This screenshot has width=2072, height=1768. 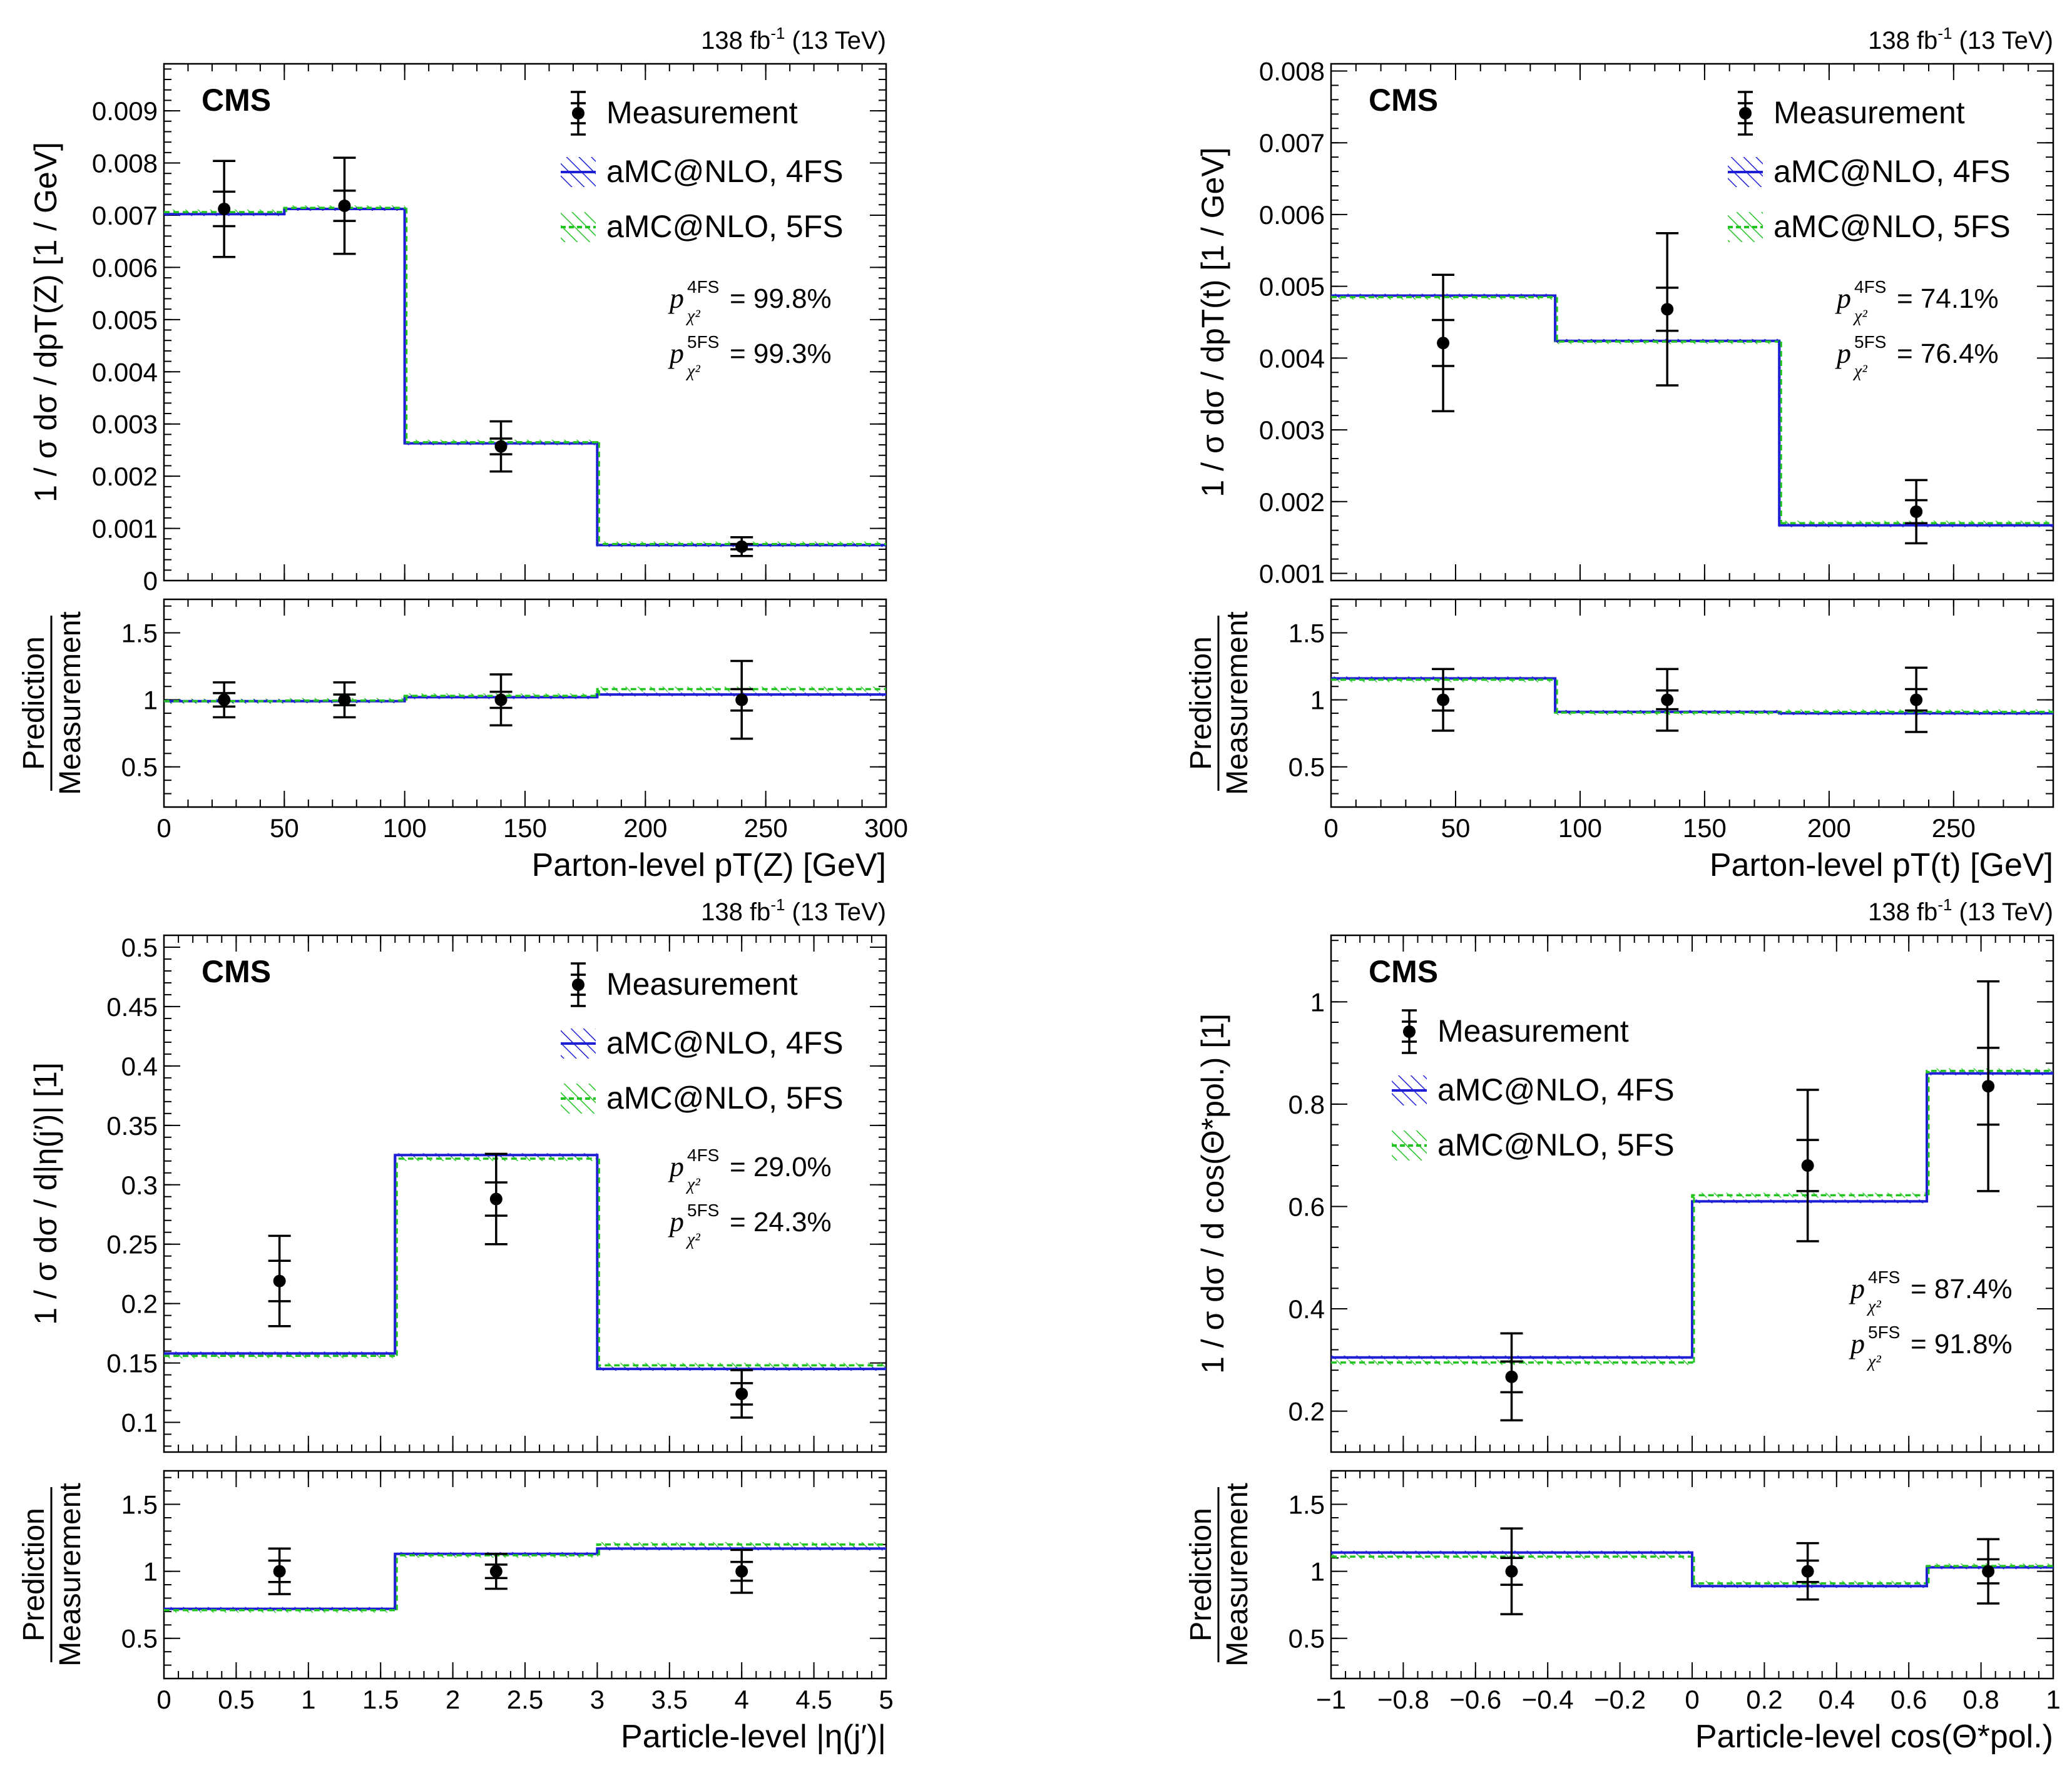 What do you see at coordinates (703, 1155) in the screenshot?
I see `panel-bottom-left-pvalue-sup: 4FS` at bounding box center [703, 1155].